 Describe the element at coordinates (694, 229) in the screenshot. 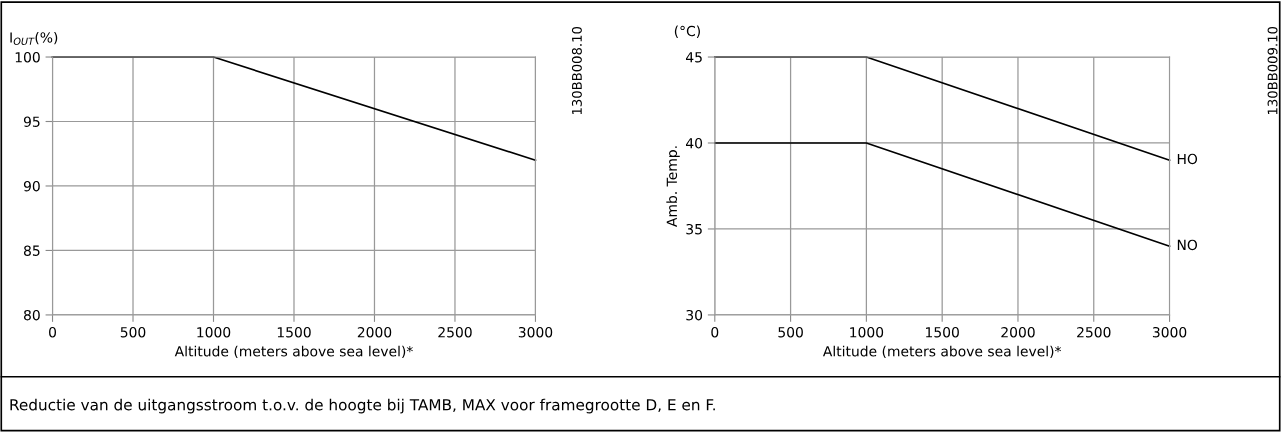

I see `y-tick-label: 35` at that location.